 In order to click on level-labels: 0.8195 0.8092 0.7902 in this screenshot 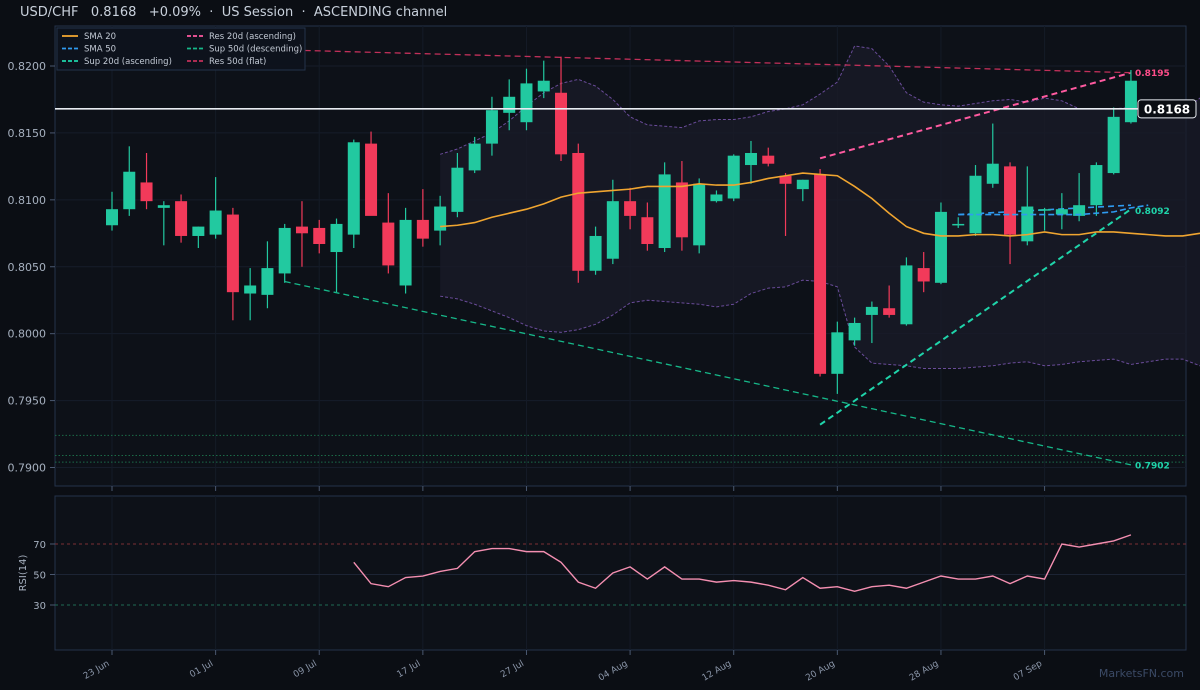, I will do `click(1152, 270)`.